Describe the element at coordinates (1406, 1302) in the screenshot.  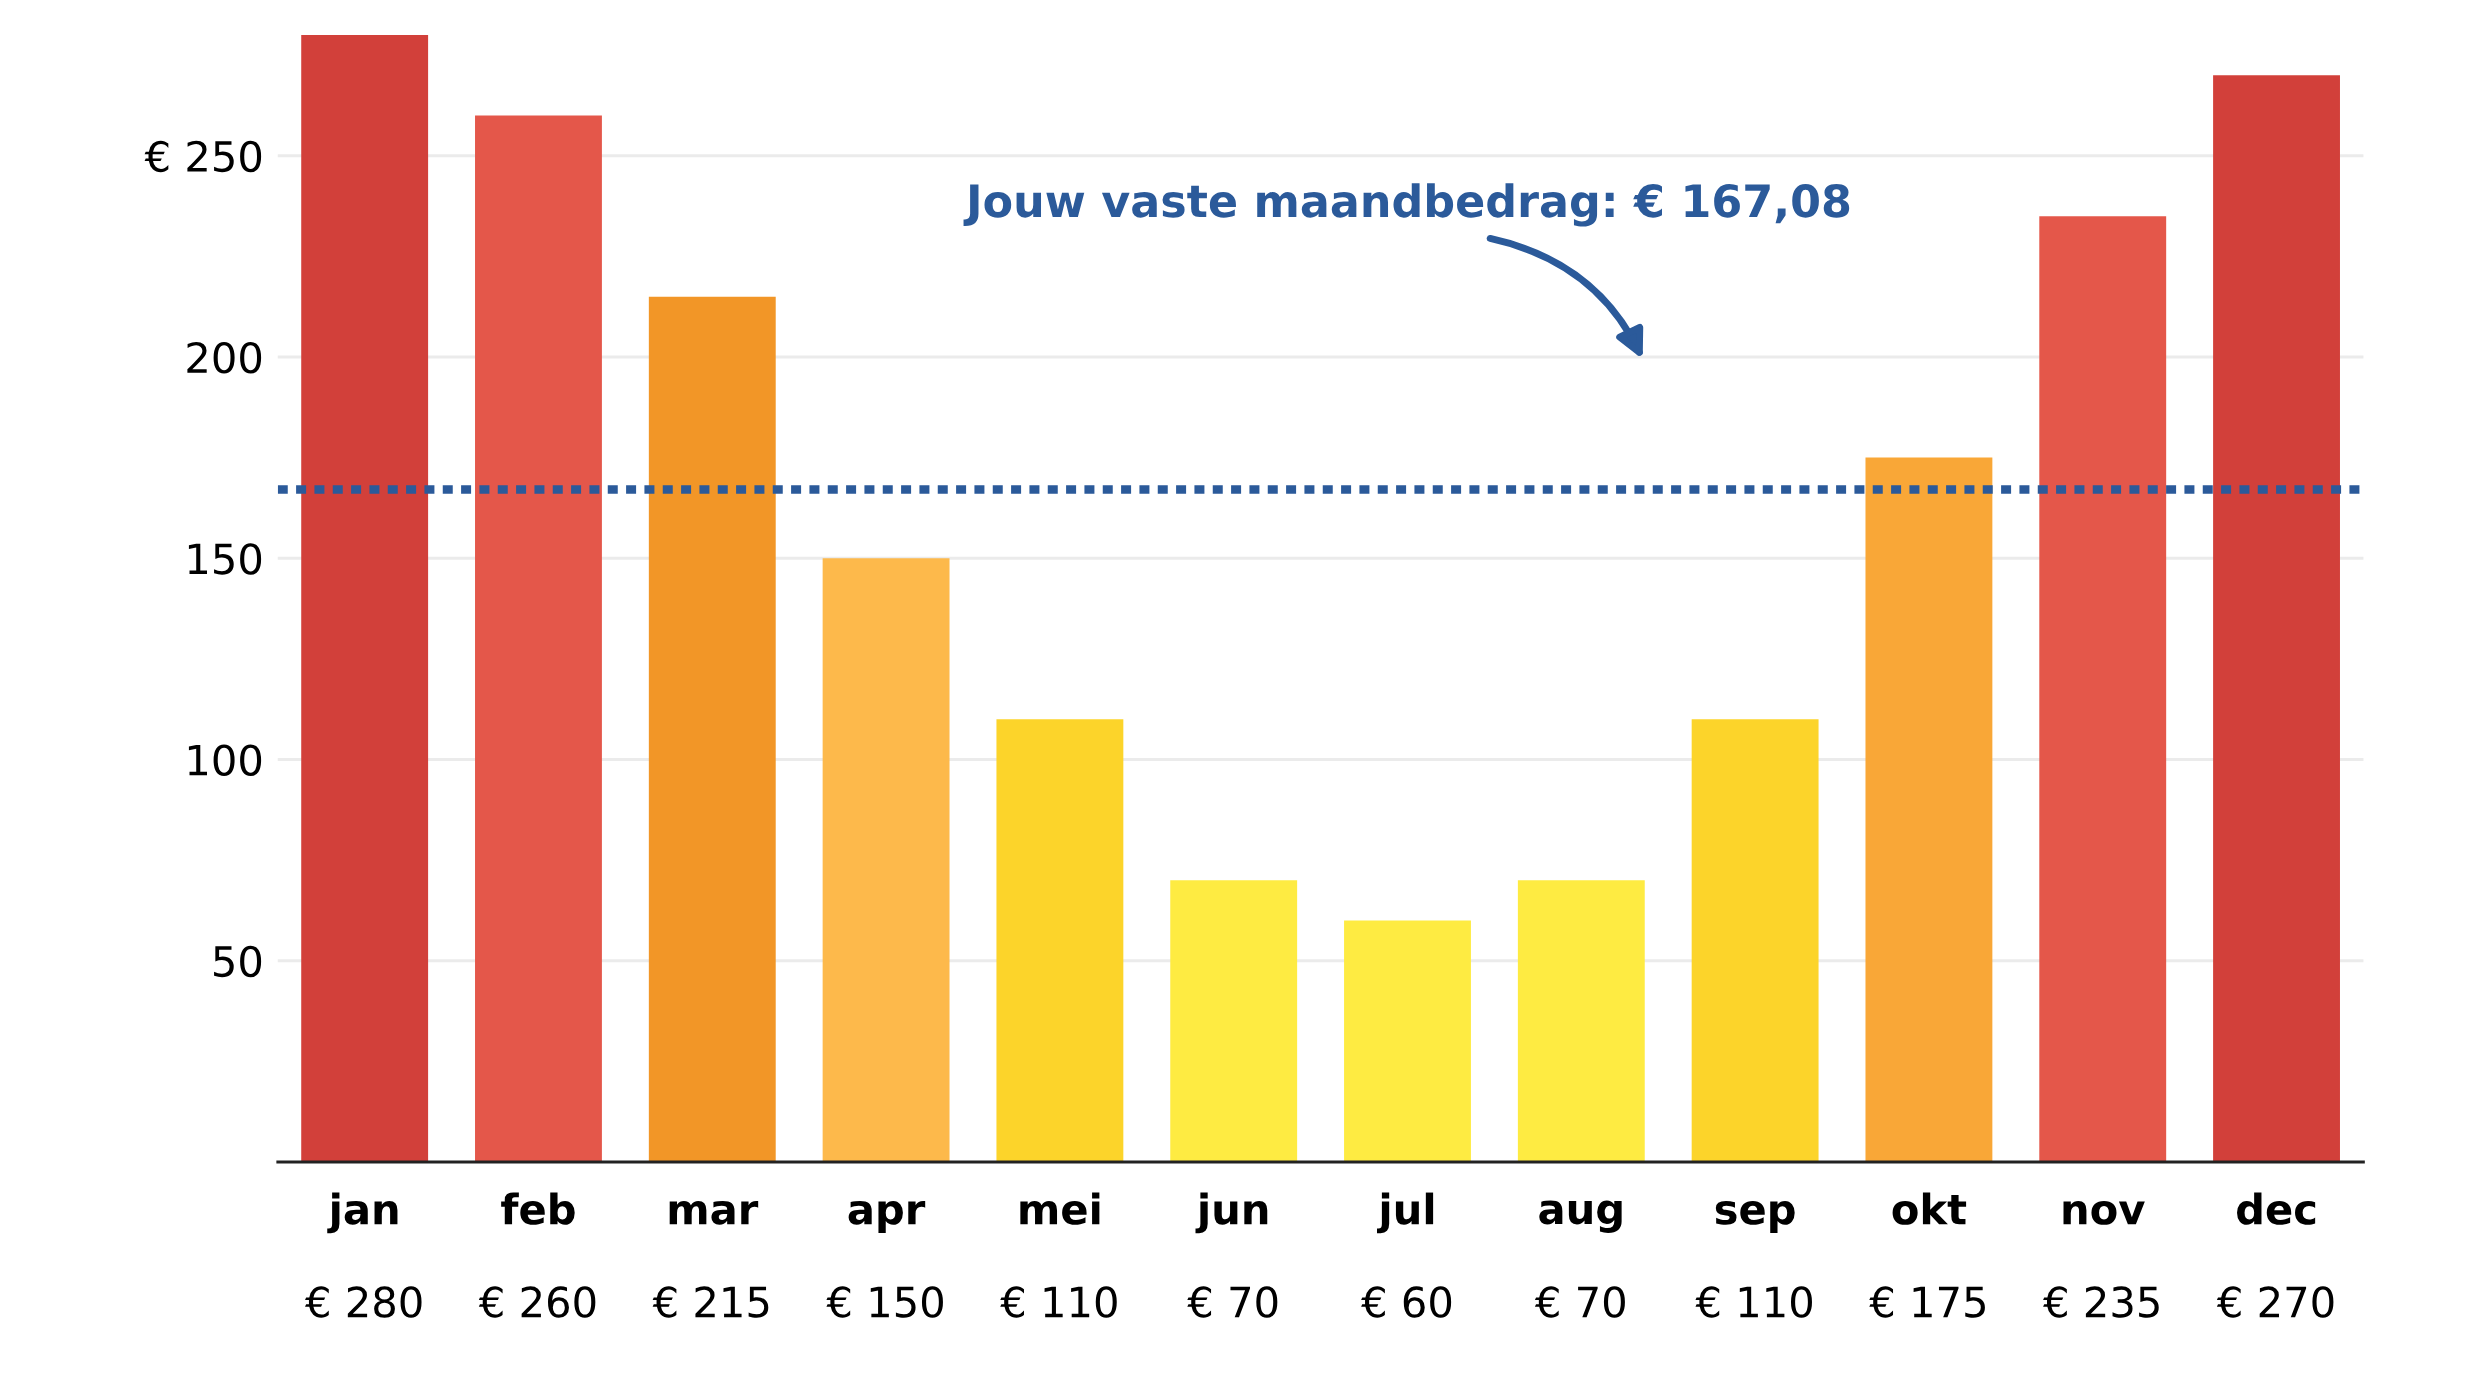
I see `data-label: € 60` at that location.